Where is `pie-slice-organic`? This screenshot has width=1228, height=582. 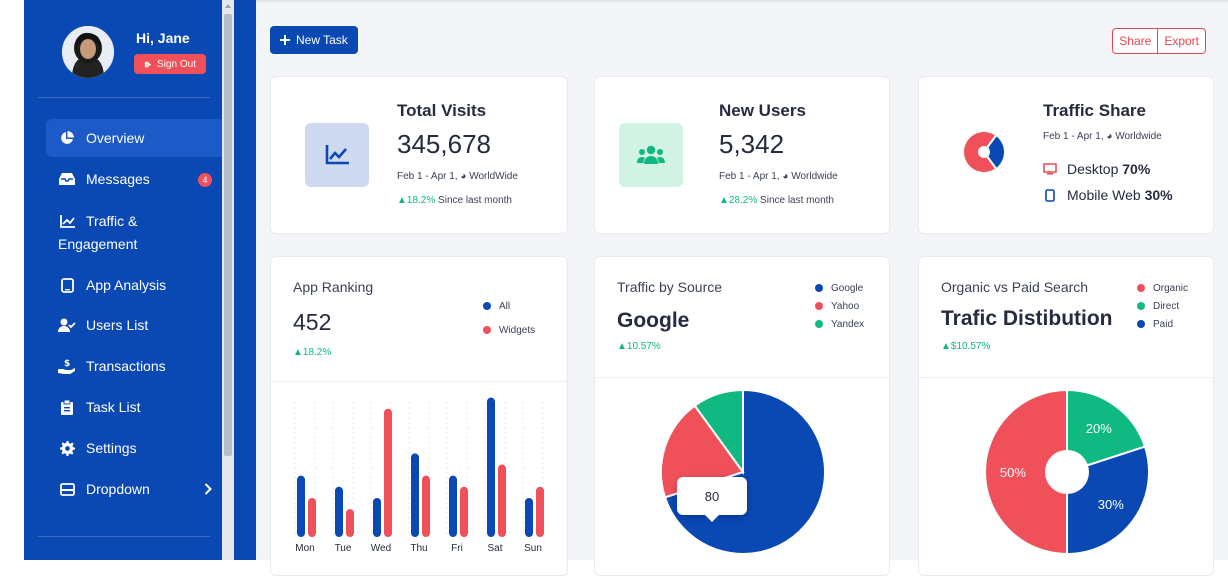 pie-slice-organic is located at coordinates (1026, 472).